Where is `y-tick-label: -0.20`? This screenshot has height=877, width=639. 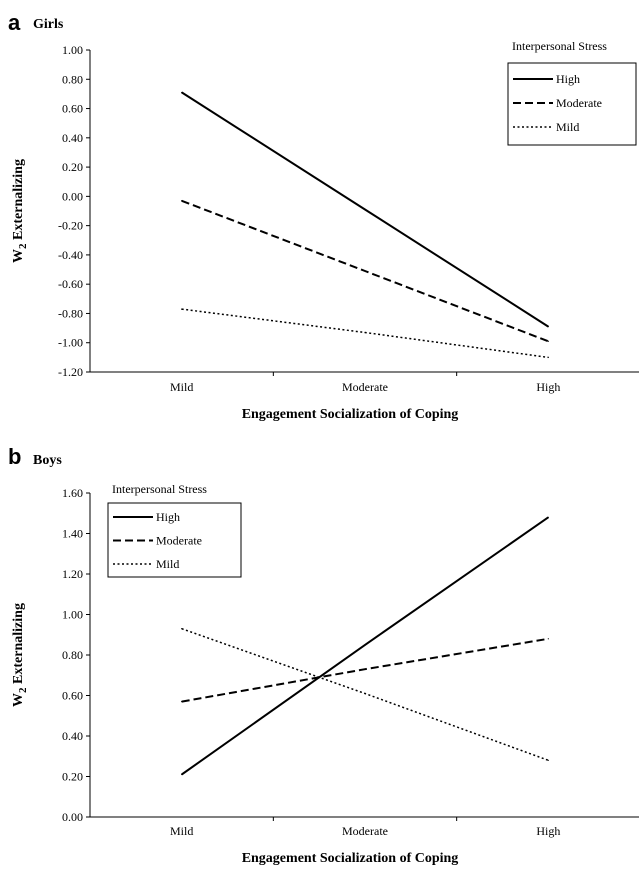
y-tick-label: -0.20 is located at coordinates (70, 226).